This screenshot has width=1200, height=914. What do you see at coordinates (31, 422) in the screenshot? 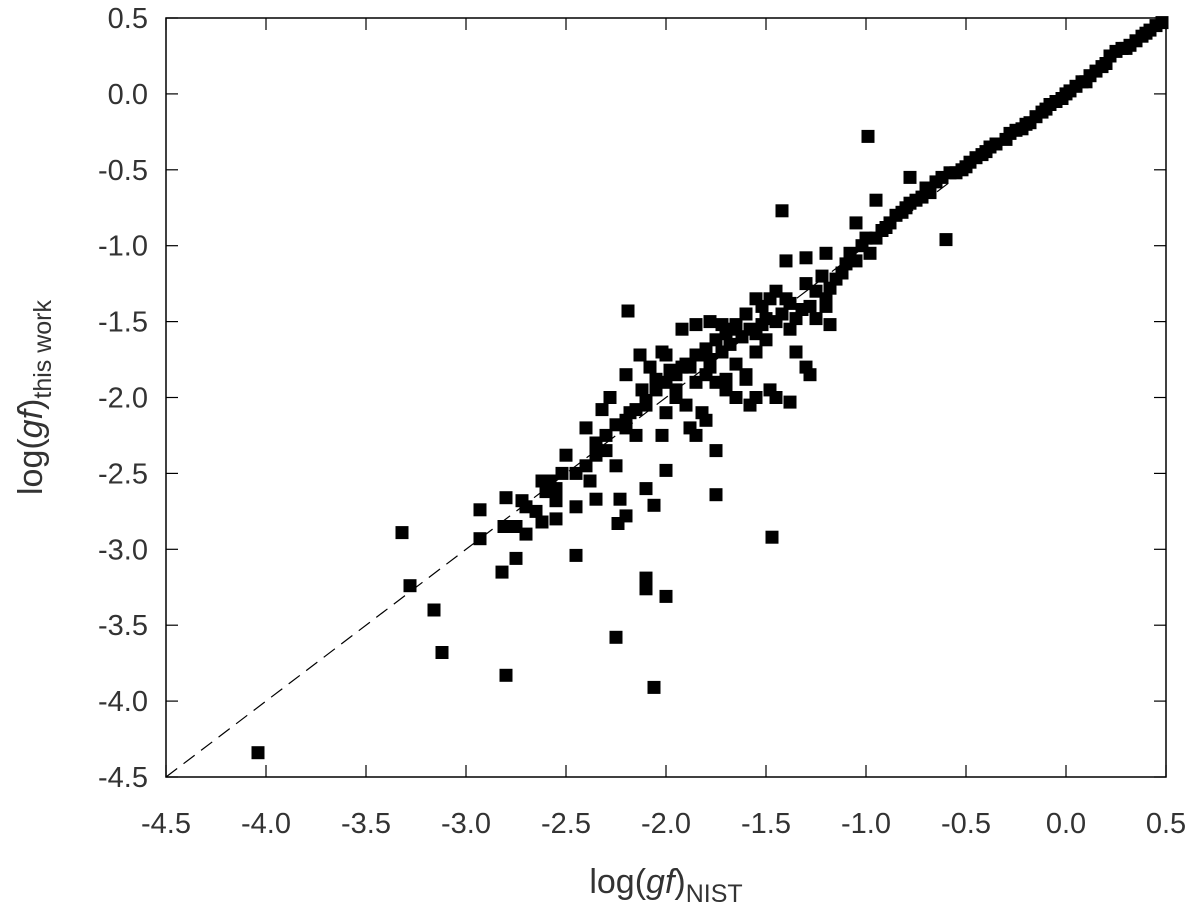
I see `y-axis-title-italic: gf` at bounding box center [31, 422].